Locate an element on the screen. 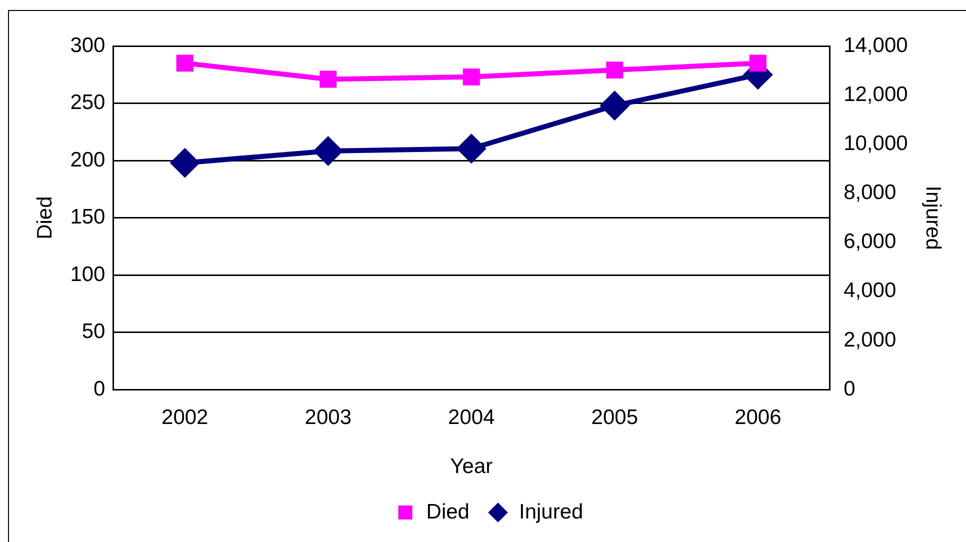  x-tick-label: 2006 is located at coordinates (758, 417).